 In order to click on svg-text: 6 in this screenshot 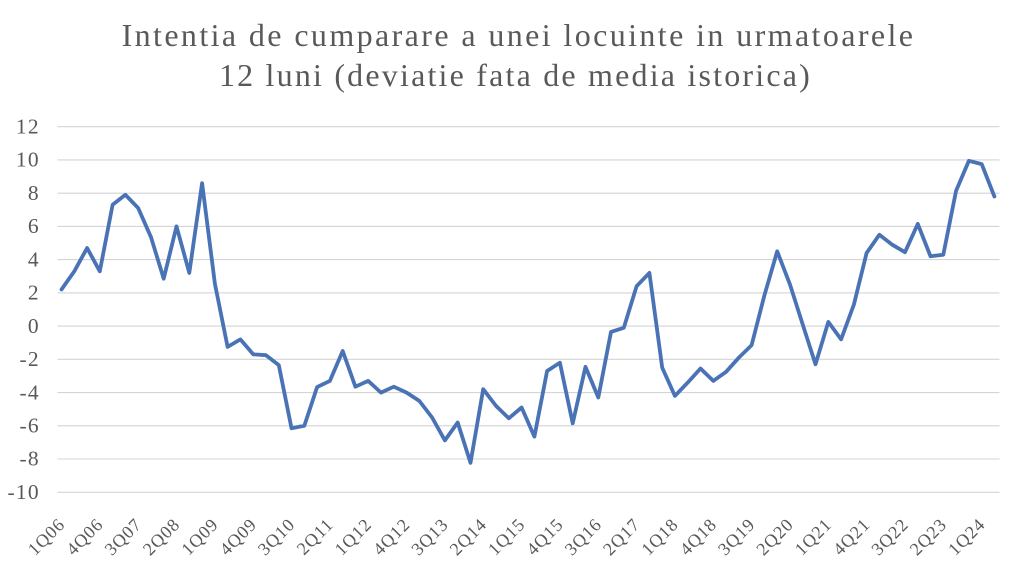, I will do `click(34, 226)`.